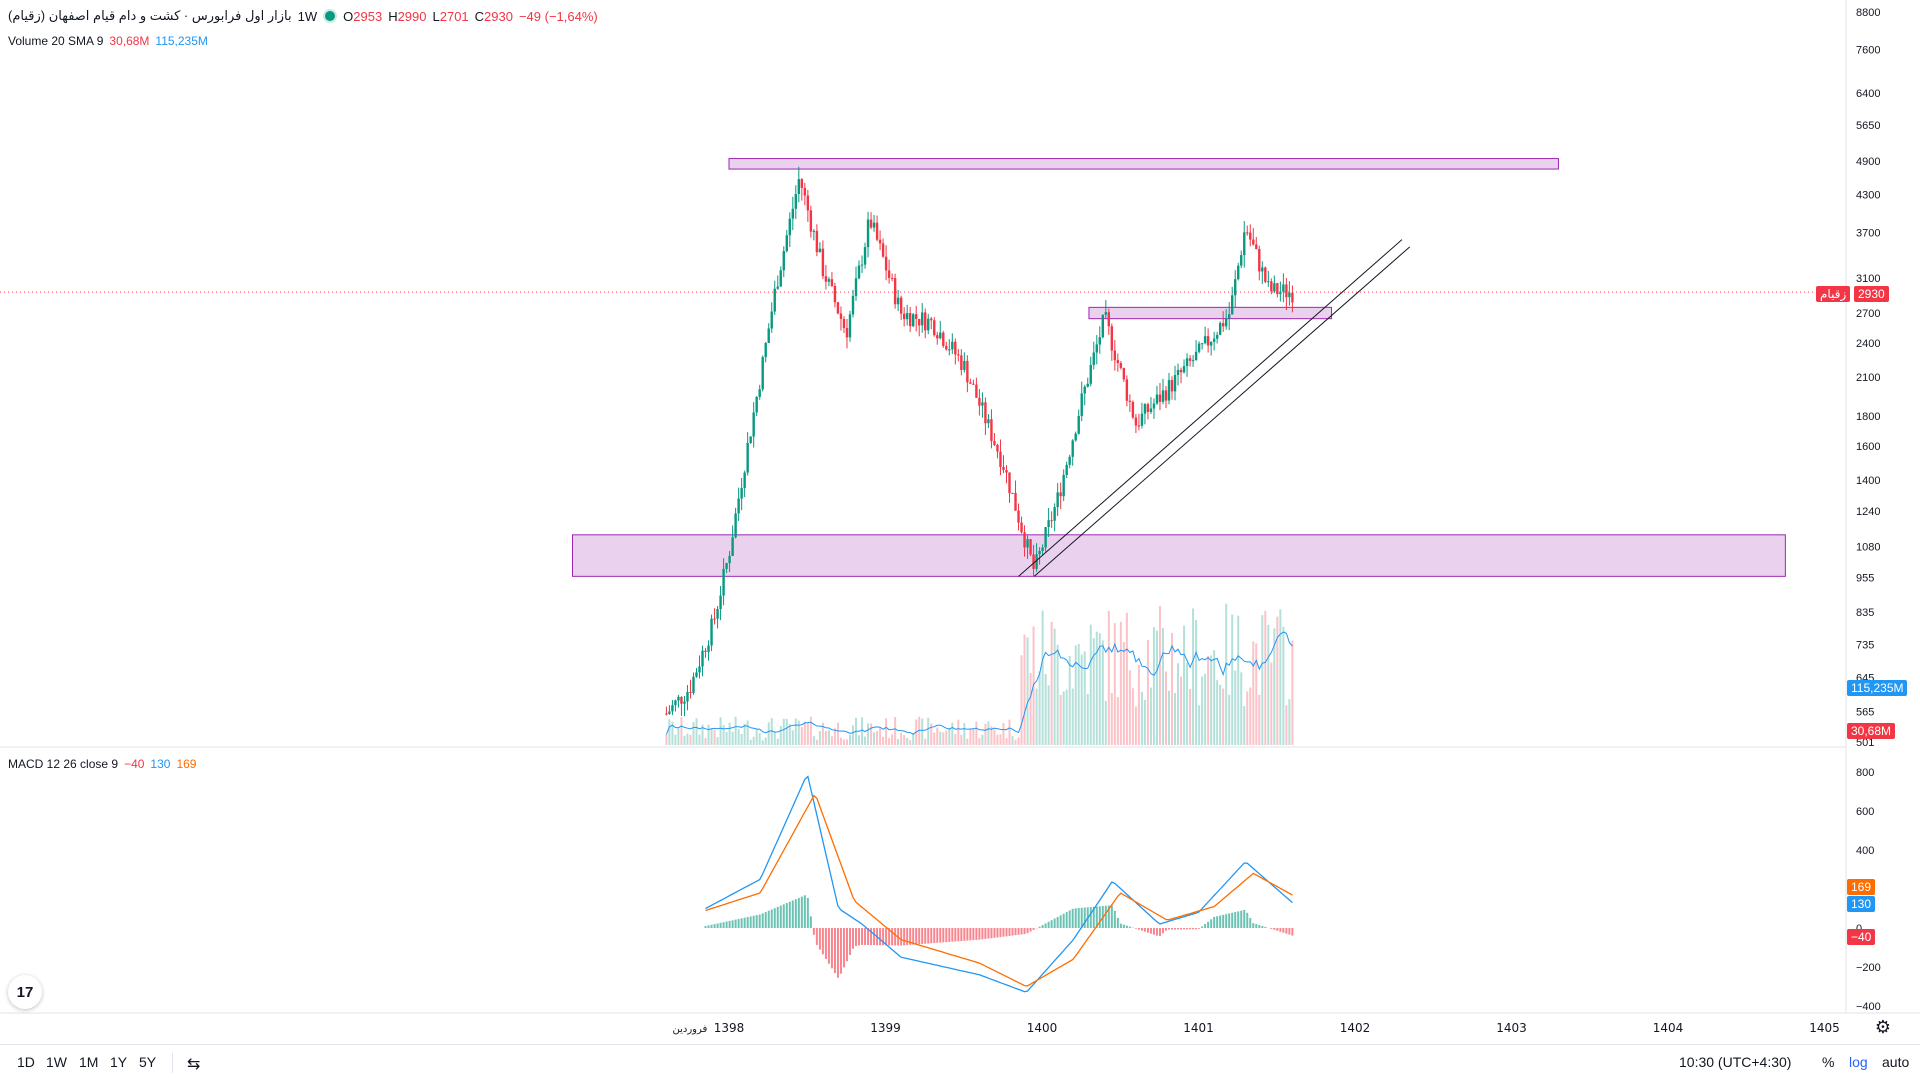  Describe the element at coordinates (193, 1064) in the screenshot. I see `date-range-icon: ⇆` at that location.